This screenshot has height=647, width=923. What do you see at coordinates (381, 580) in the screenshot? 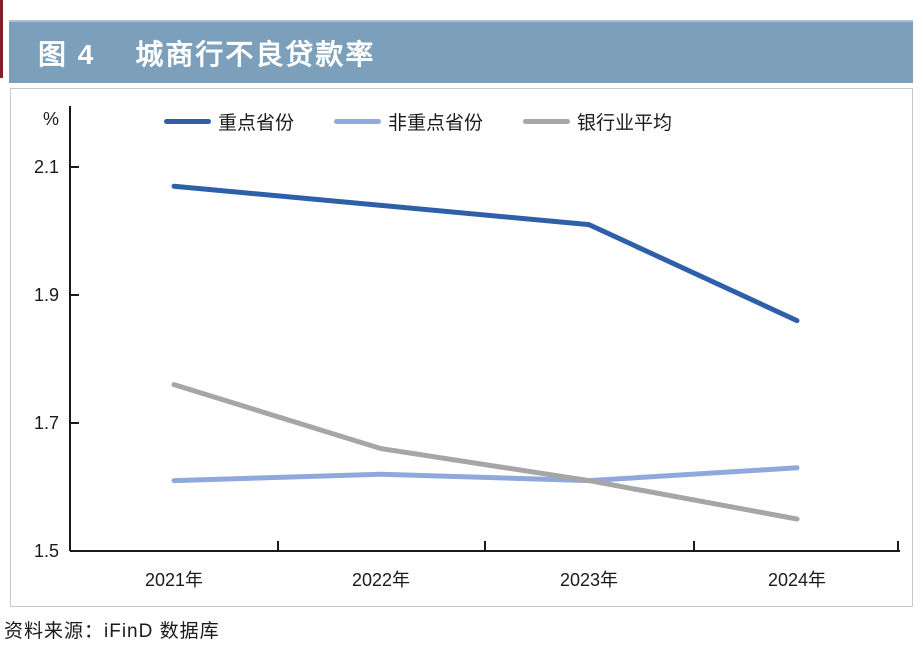
I see `x-tick-label: 2022年` at bounding box center [381, 580].